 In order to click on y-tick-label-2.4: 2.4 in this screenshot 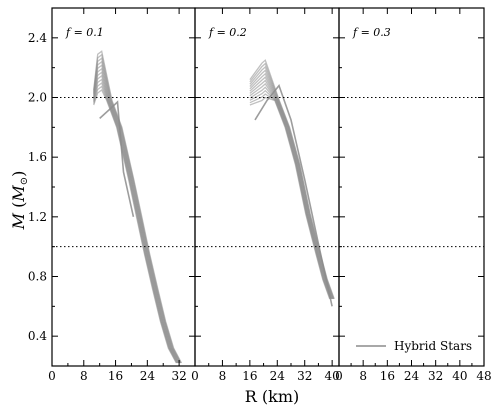, I will do `click(37, 38)`.